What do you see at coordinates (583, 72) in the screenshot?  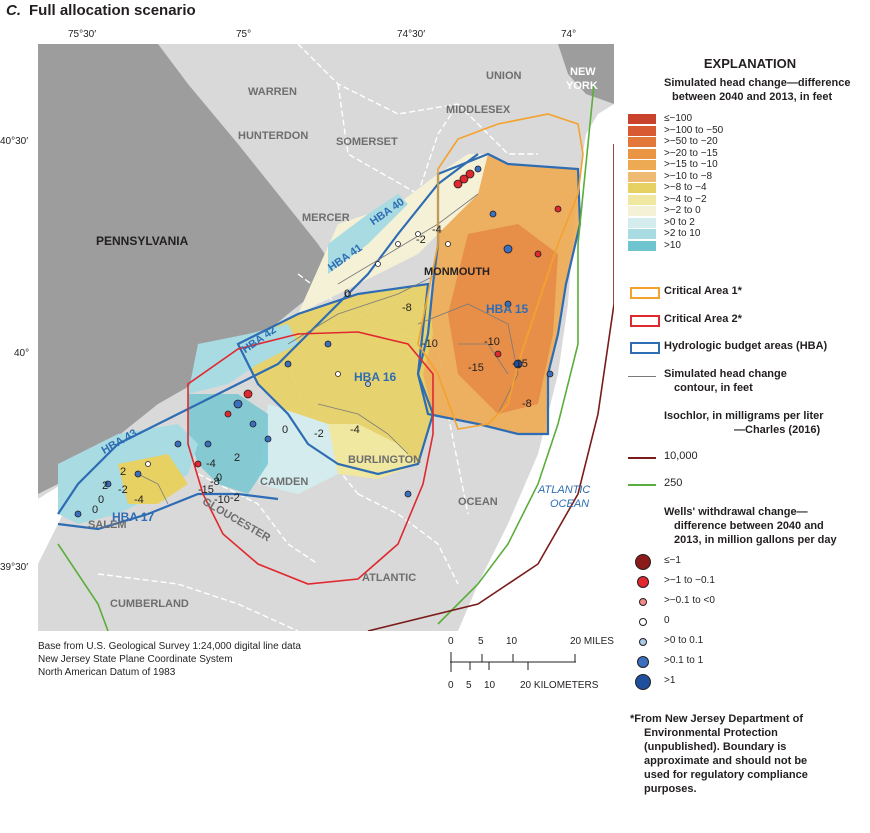 I see `state-label-new: NEW` at bounding box center [583, 72].